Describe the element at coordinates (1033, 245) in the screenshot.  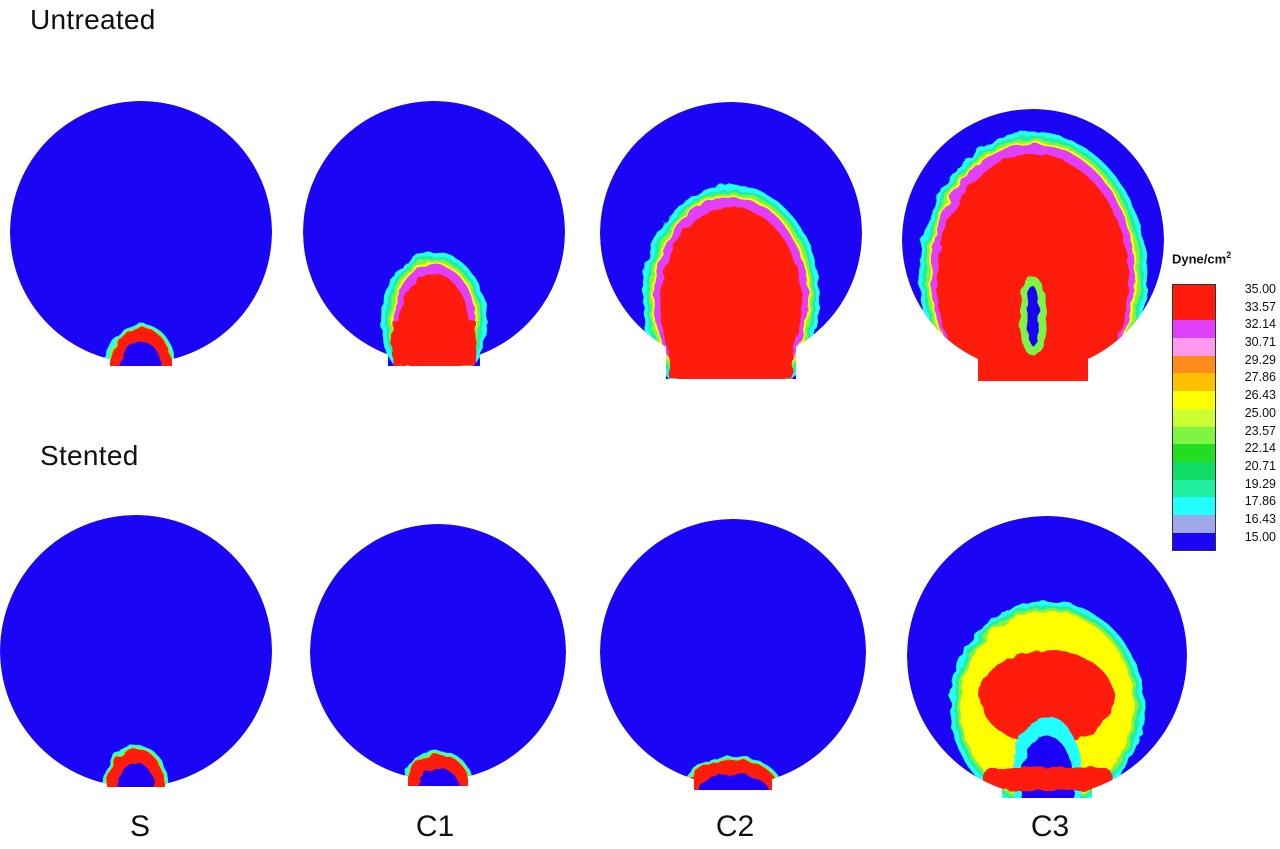
I see `contour-panel-untreated-c3` at that location.